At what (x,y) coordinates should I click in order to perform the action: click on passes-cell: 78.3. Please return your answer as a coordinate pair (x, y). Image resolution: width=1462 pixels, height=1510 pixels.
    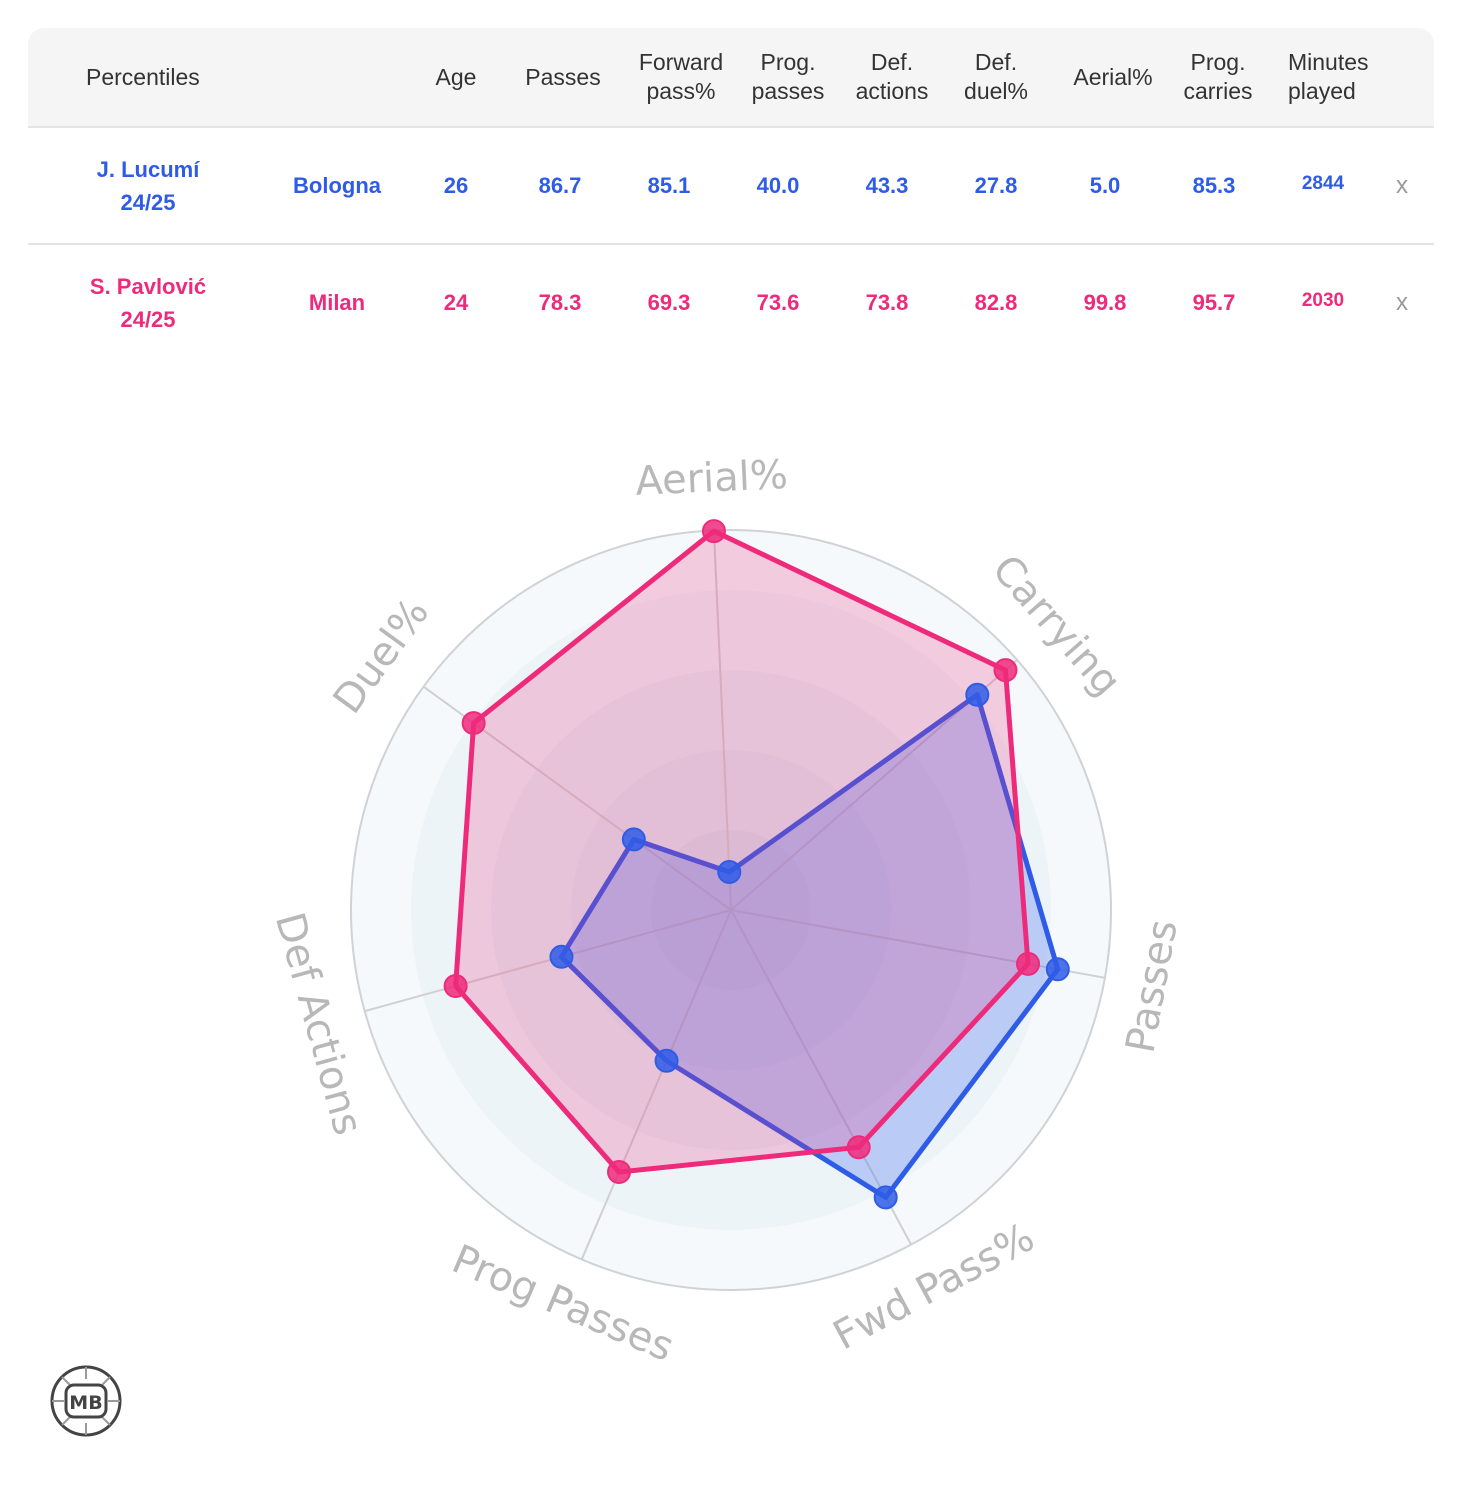
    Looking at the image, I should click on (560, 302).